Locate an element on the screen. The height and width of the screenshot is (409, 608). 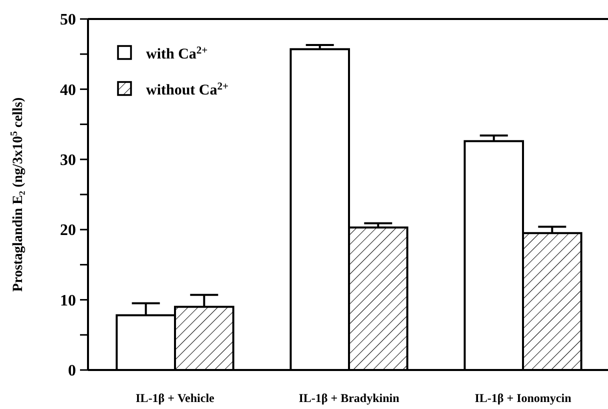
legend-label: with Ca$^{2+}$ is located at coordinates (177, 53).